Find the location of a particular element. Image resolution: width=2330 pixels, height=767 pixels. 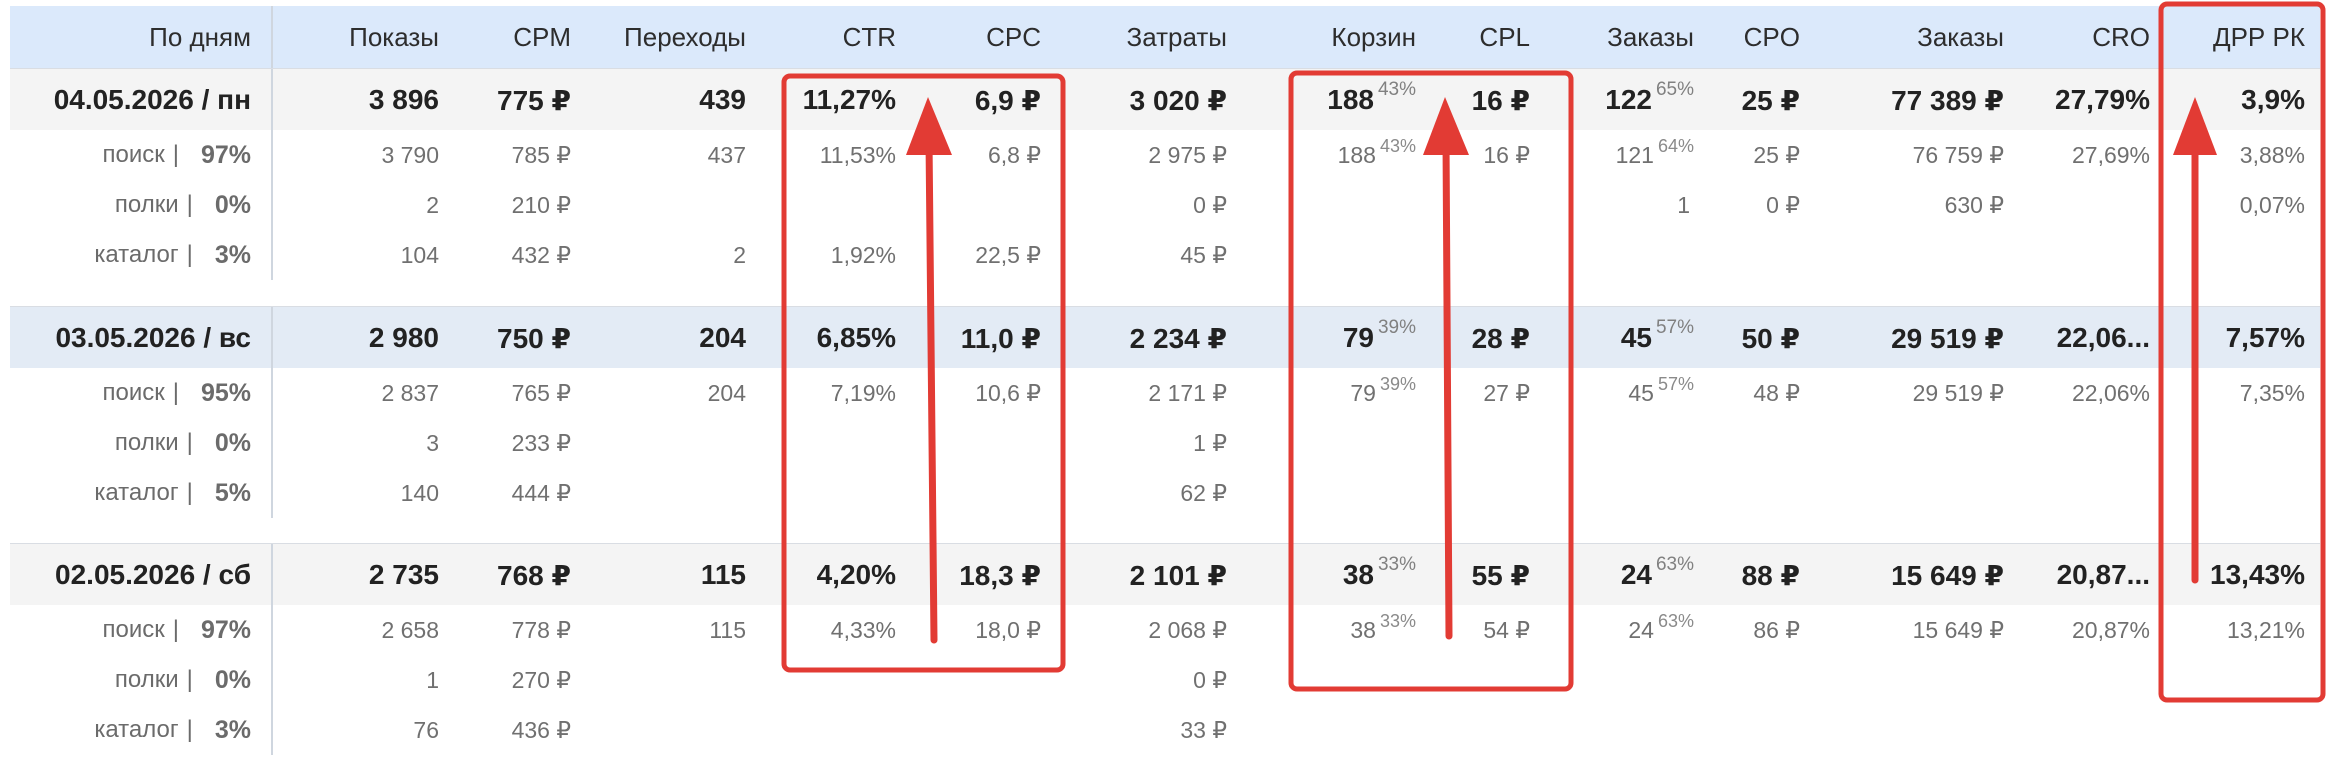

header-drr: ДРР РК is located at coordinates (2258, 36).